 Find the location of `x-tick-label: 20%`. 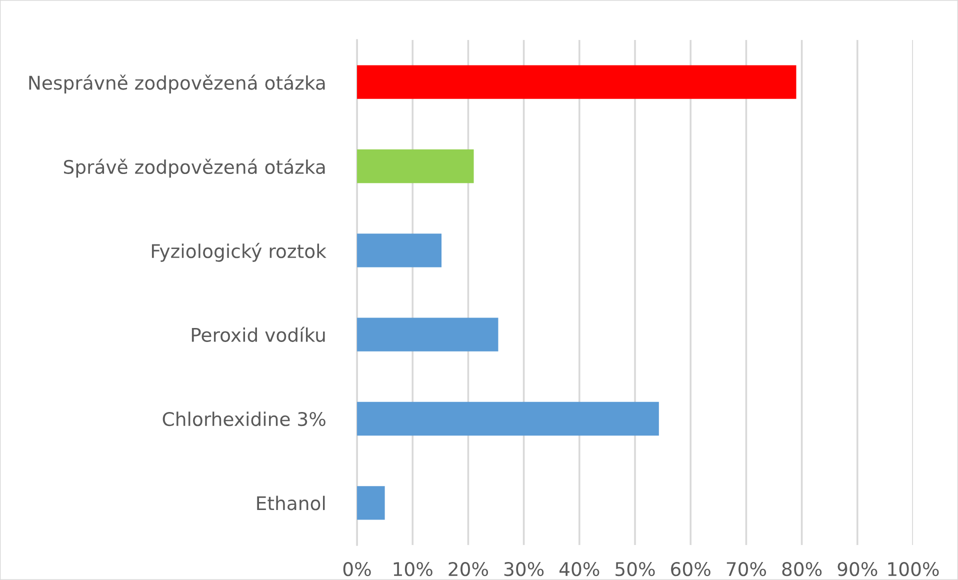

x-tick-label: 20% is located at coordinates (468, 569).